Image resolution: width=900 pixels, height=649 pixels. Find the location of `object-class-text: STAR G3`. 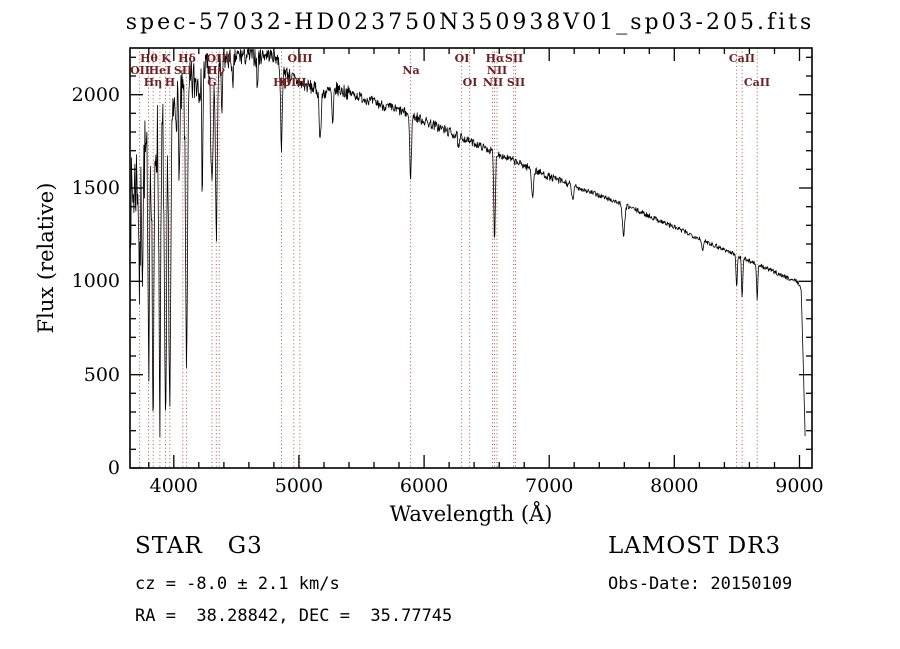

object-class-text: STAR G3 is located at coordinates (199, 546).